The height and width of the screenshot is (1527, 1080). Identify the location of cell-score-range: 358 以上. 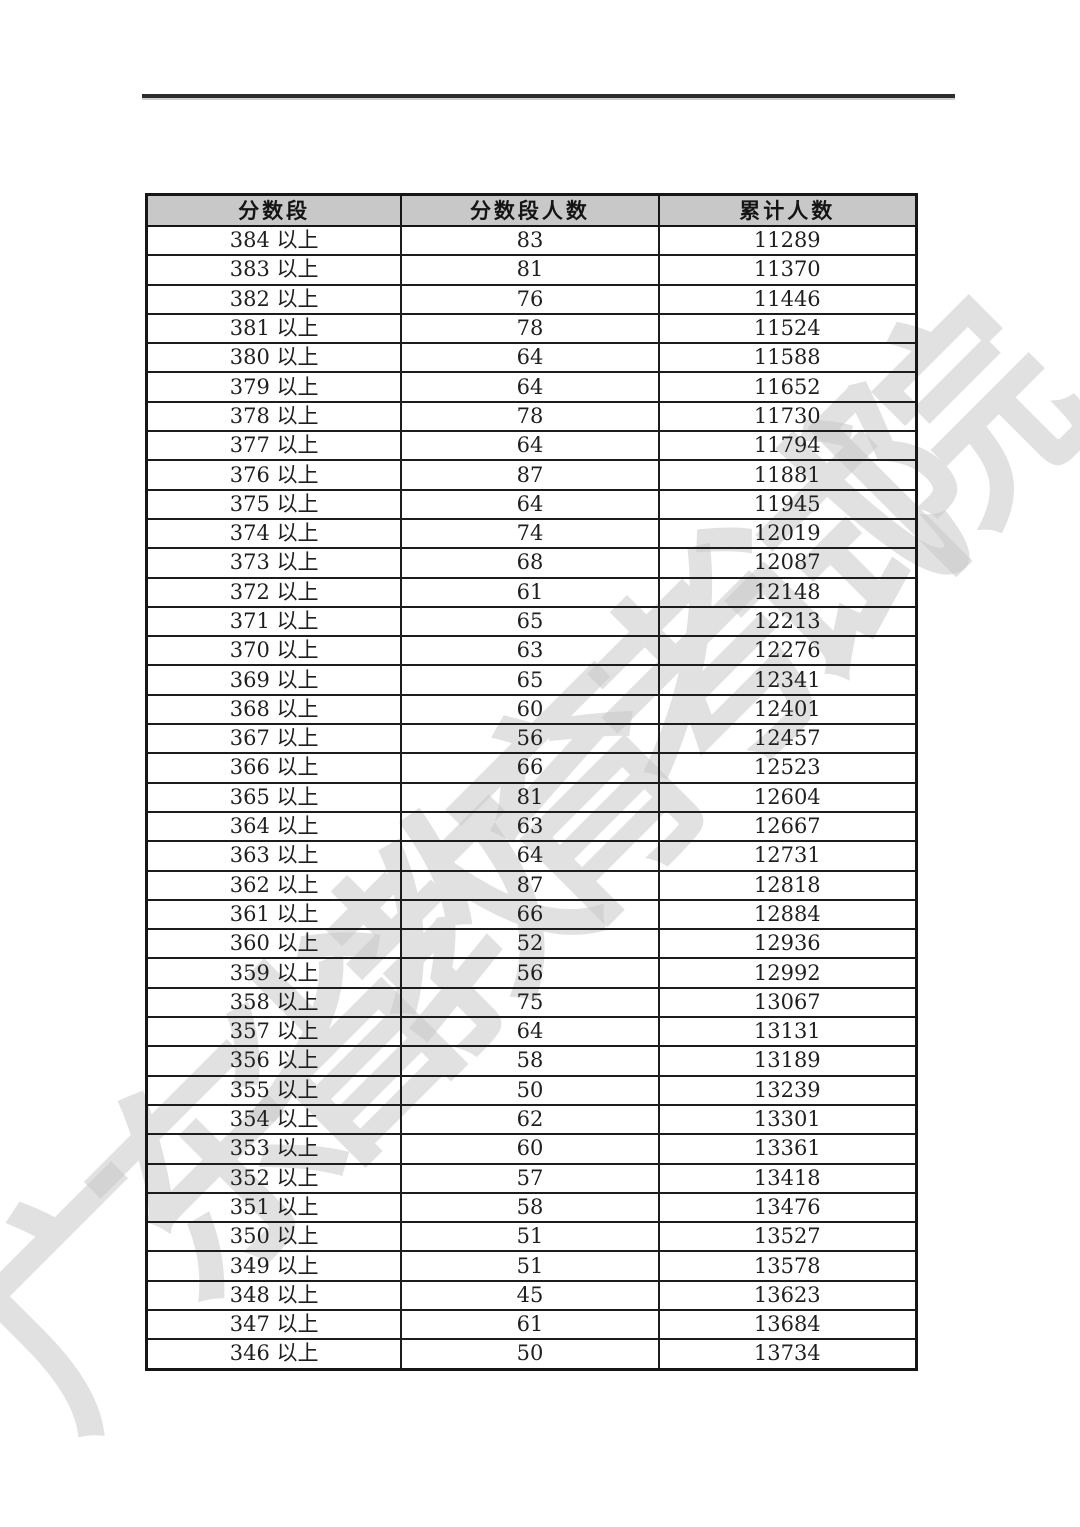
(274, 1002).